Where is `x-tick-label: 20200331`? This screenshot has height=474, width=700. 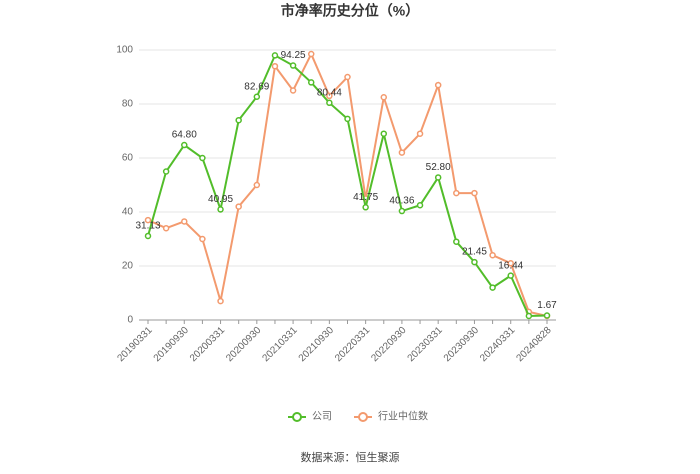 x-tick-label: 20200331 is located at coordinates (208, 345).